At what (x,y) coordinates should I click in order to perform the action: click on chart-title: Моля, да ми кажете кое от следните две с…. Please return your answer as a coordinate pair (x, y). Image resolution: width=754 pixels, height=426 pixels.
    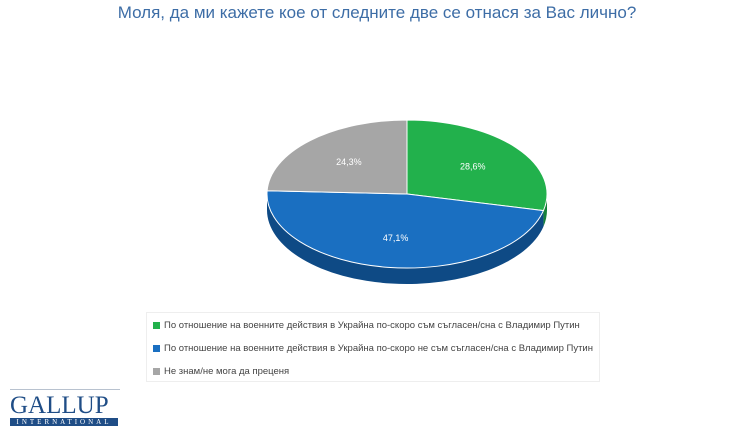
    Looking at the image, I should click on (377, 12).